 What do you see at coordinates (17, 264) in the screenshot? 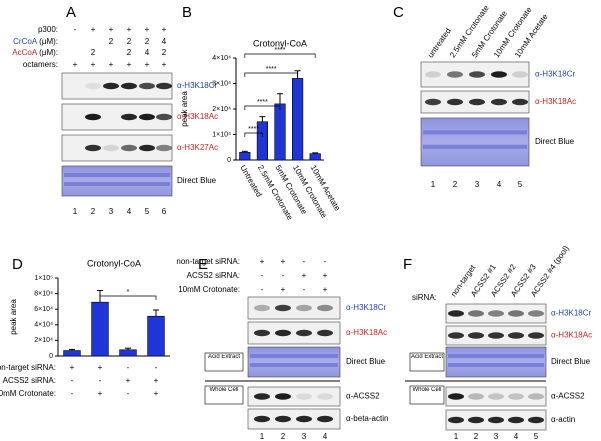
I see `panel-label: D` at bounding box center [17, 264].